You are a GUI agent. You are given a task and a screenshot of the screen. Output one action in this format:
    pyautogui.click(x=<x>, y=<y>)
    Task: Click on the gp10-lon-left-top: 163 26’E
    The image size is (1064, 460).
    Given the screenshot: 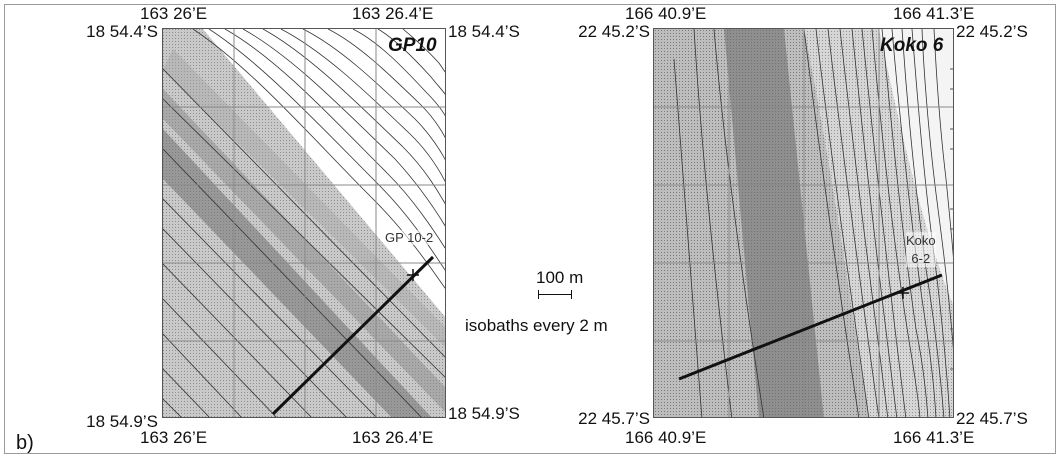 What is the action you would take?
    pyautogui.click(x=174, y=13)
    